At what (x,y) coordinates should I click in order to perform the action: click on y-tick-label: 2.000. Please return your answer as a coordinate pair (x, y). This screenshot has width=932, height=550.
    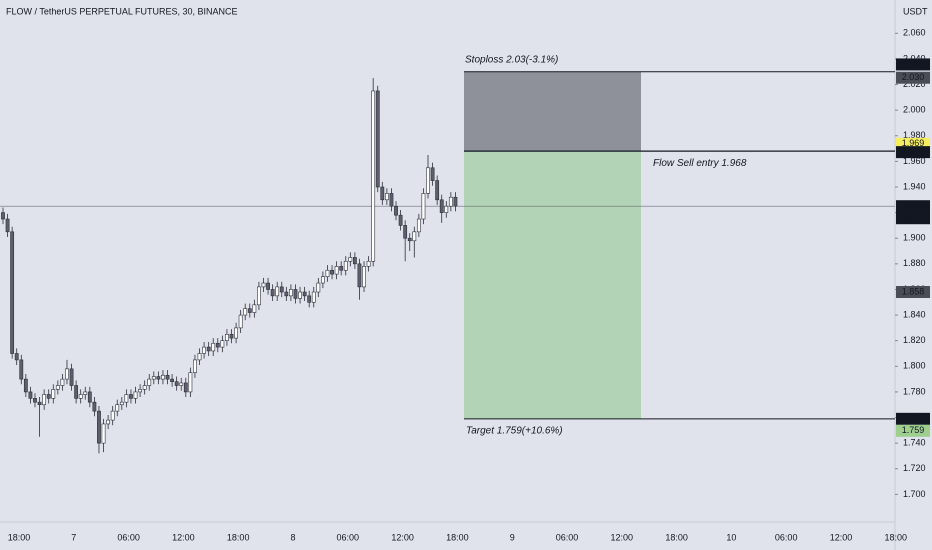
    Looking at the image, I should click on (914, 110).